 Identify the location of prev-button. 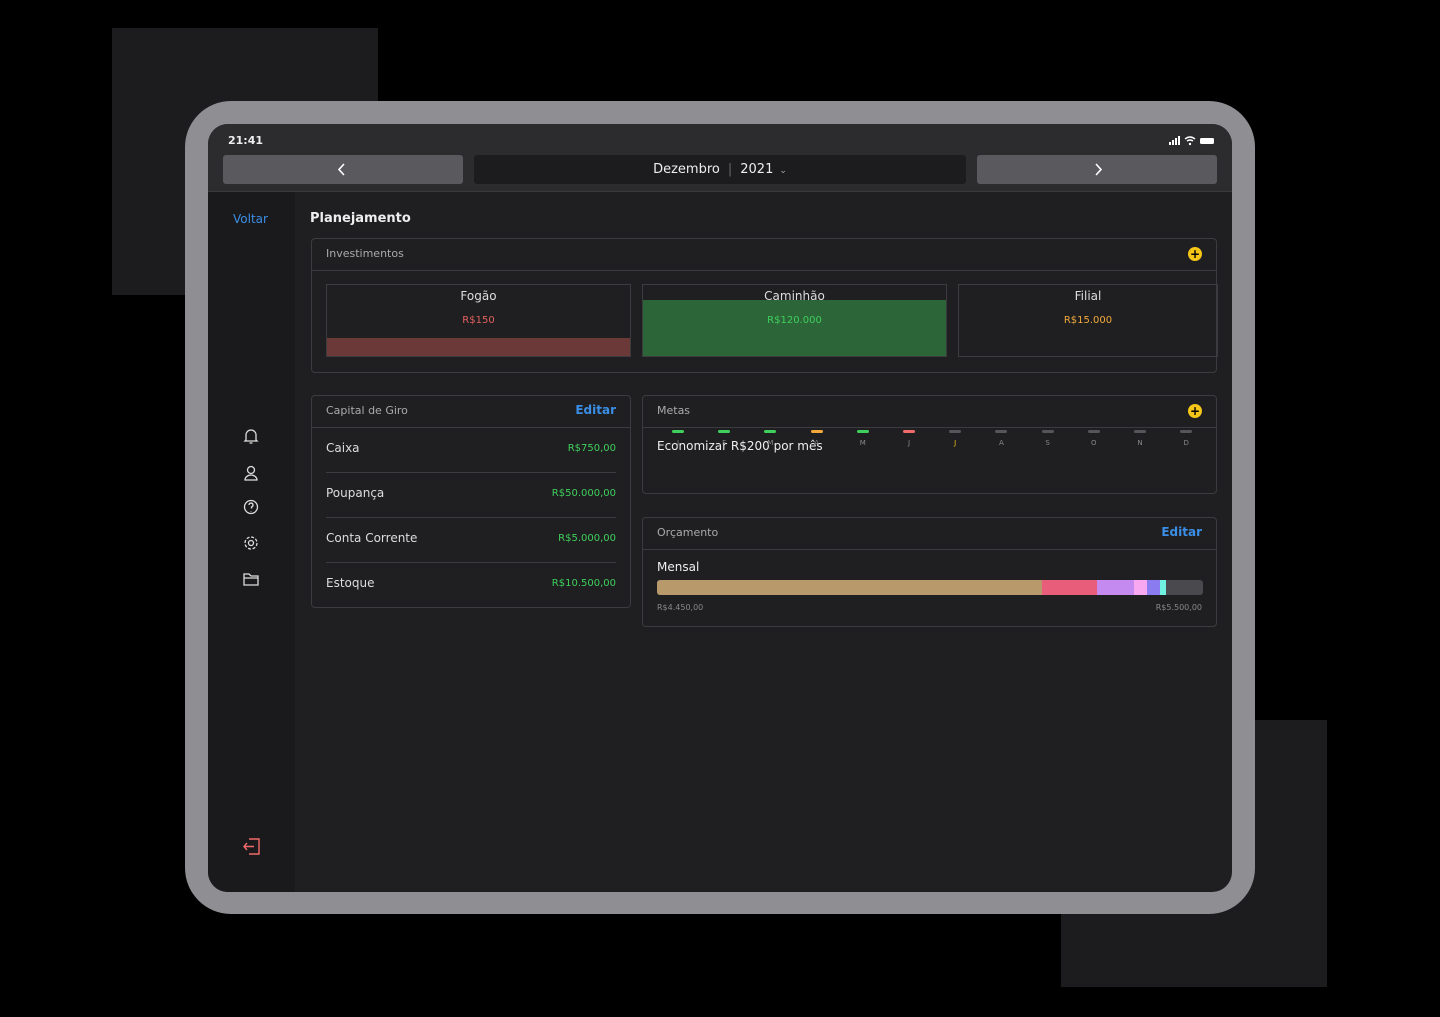
(343, 169).